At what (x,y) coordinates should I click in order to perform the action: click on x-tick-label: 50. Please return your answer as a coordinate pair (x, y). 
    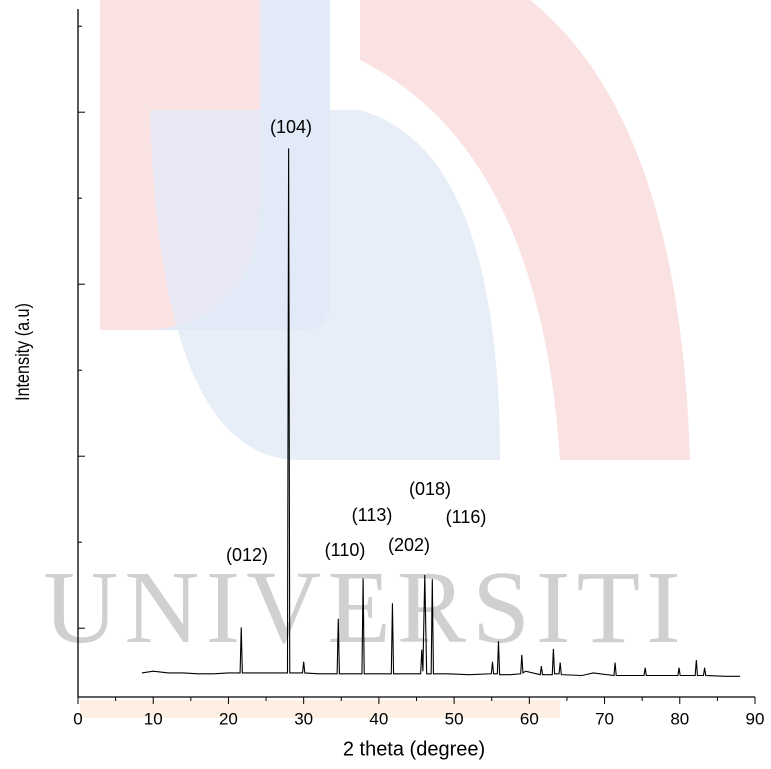
    Looking at the image, I should click on (454, 718).